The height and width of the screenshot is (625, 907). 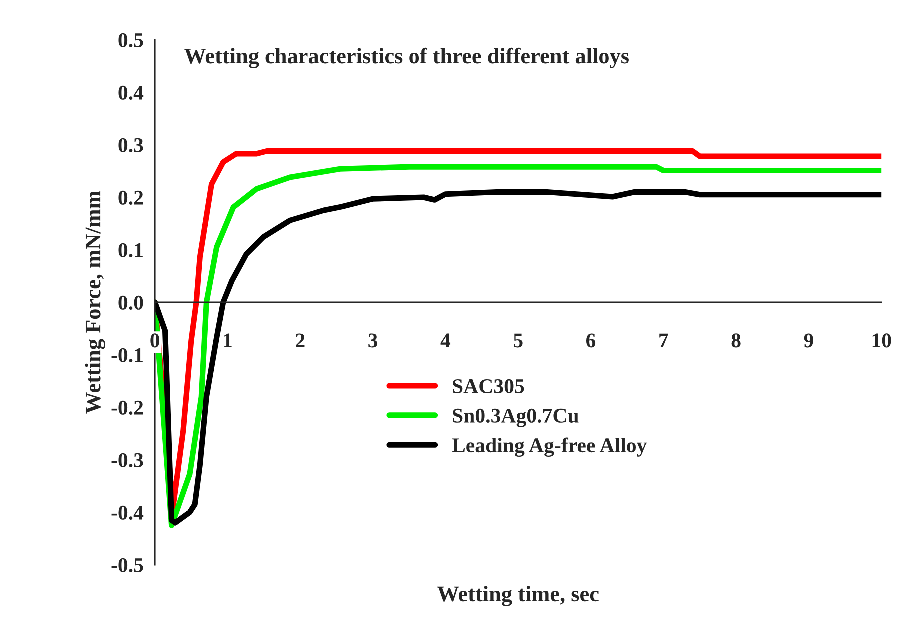 What do you see at coordinates (128, 565) in the screenshot?
I see `y-tick-label: -0.5` at bounding box center [128, 565].